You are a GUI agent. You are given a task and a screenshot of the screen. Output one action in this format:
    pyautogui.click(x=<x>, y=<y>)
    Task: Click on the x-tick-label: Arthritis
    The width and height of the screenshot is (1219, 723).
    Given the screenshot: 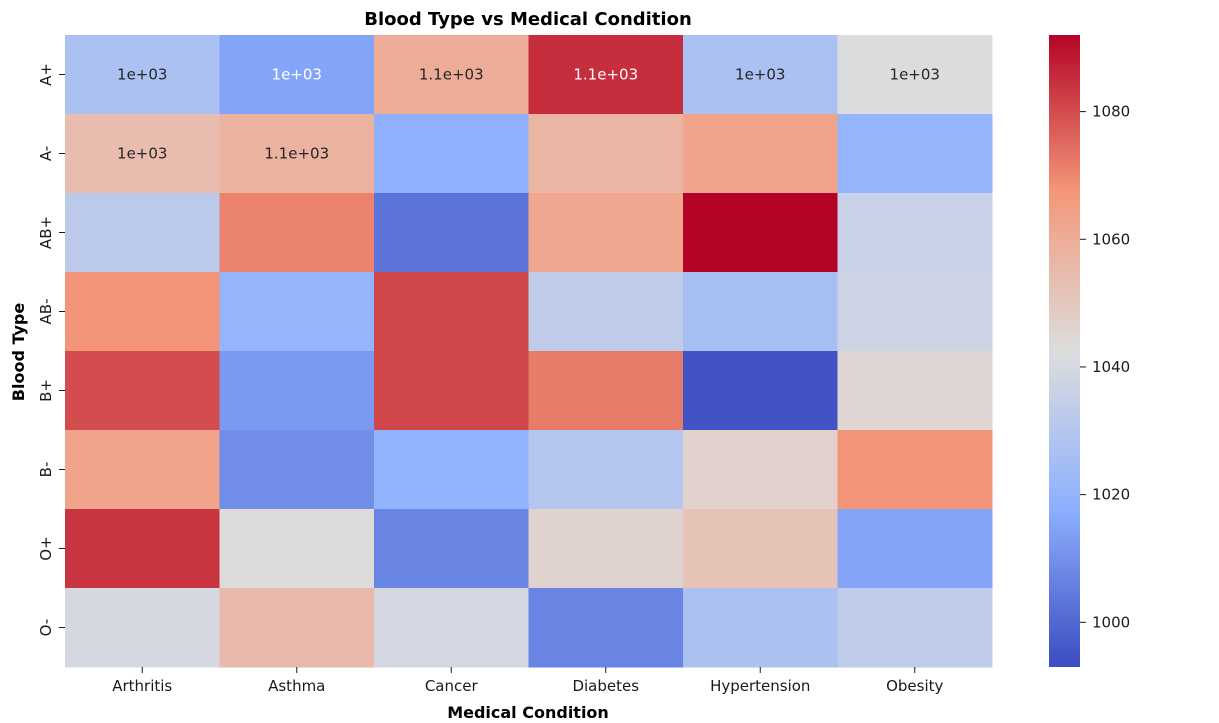 What is the action you would take?
    pyautogui.click(x=142, y=686)
    